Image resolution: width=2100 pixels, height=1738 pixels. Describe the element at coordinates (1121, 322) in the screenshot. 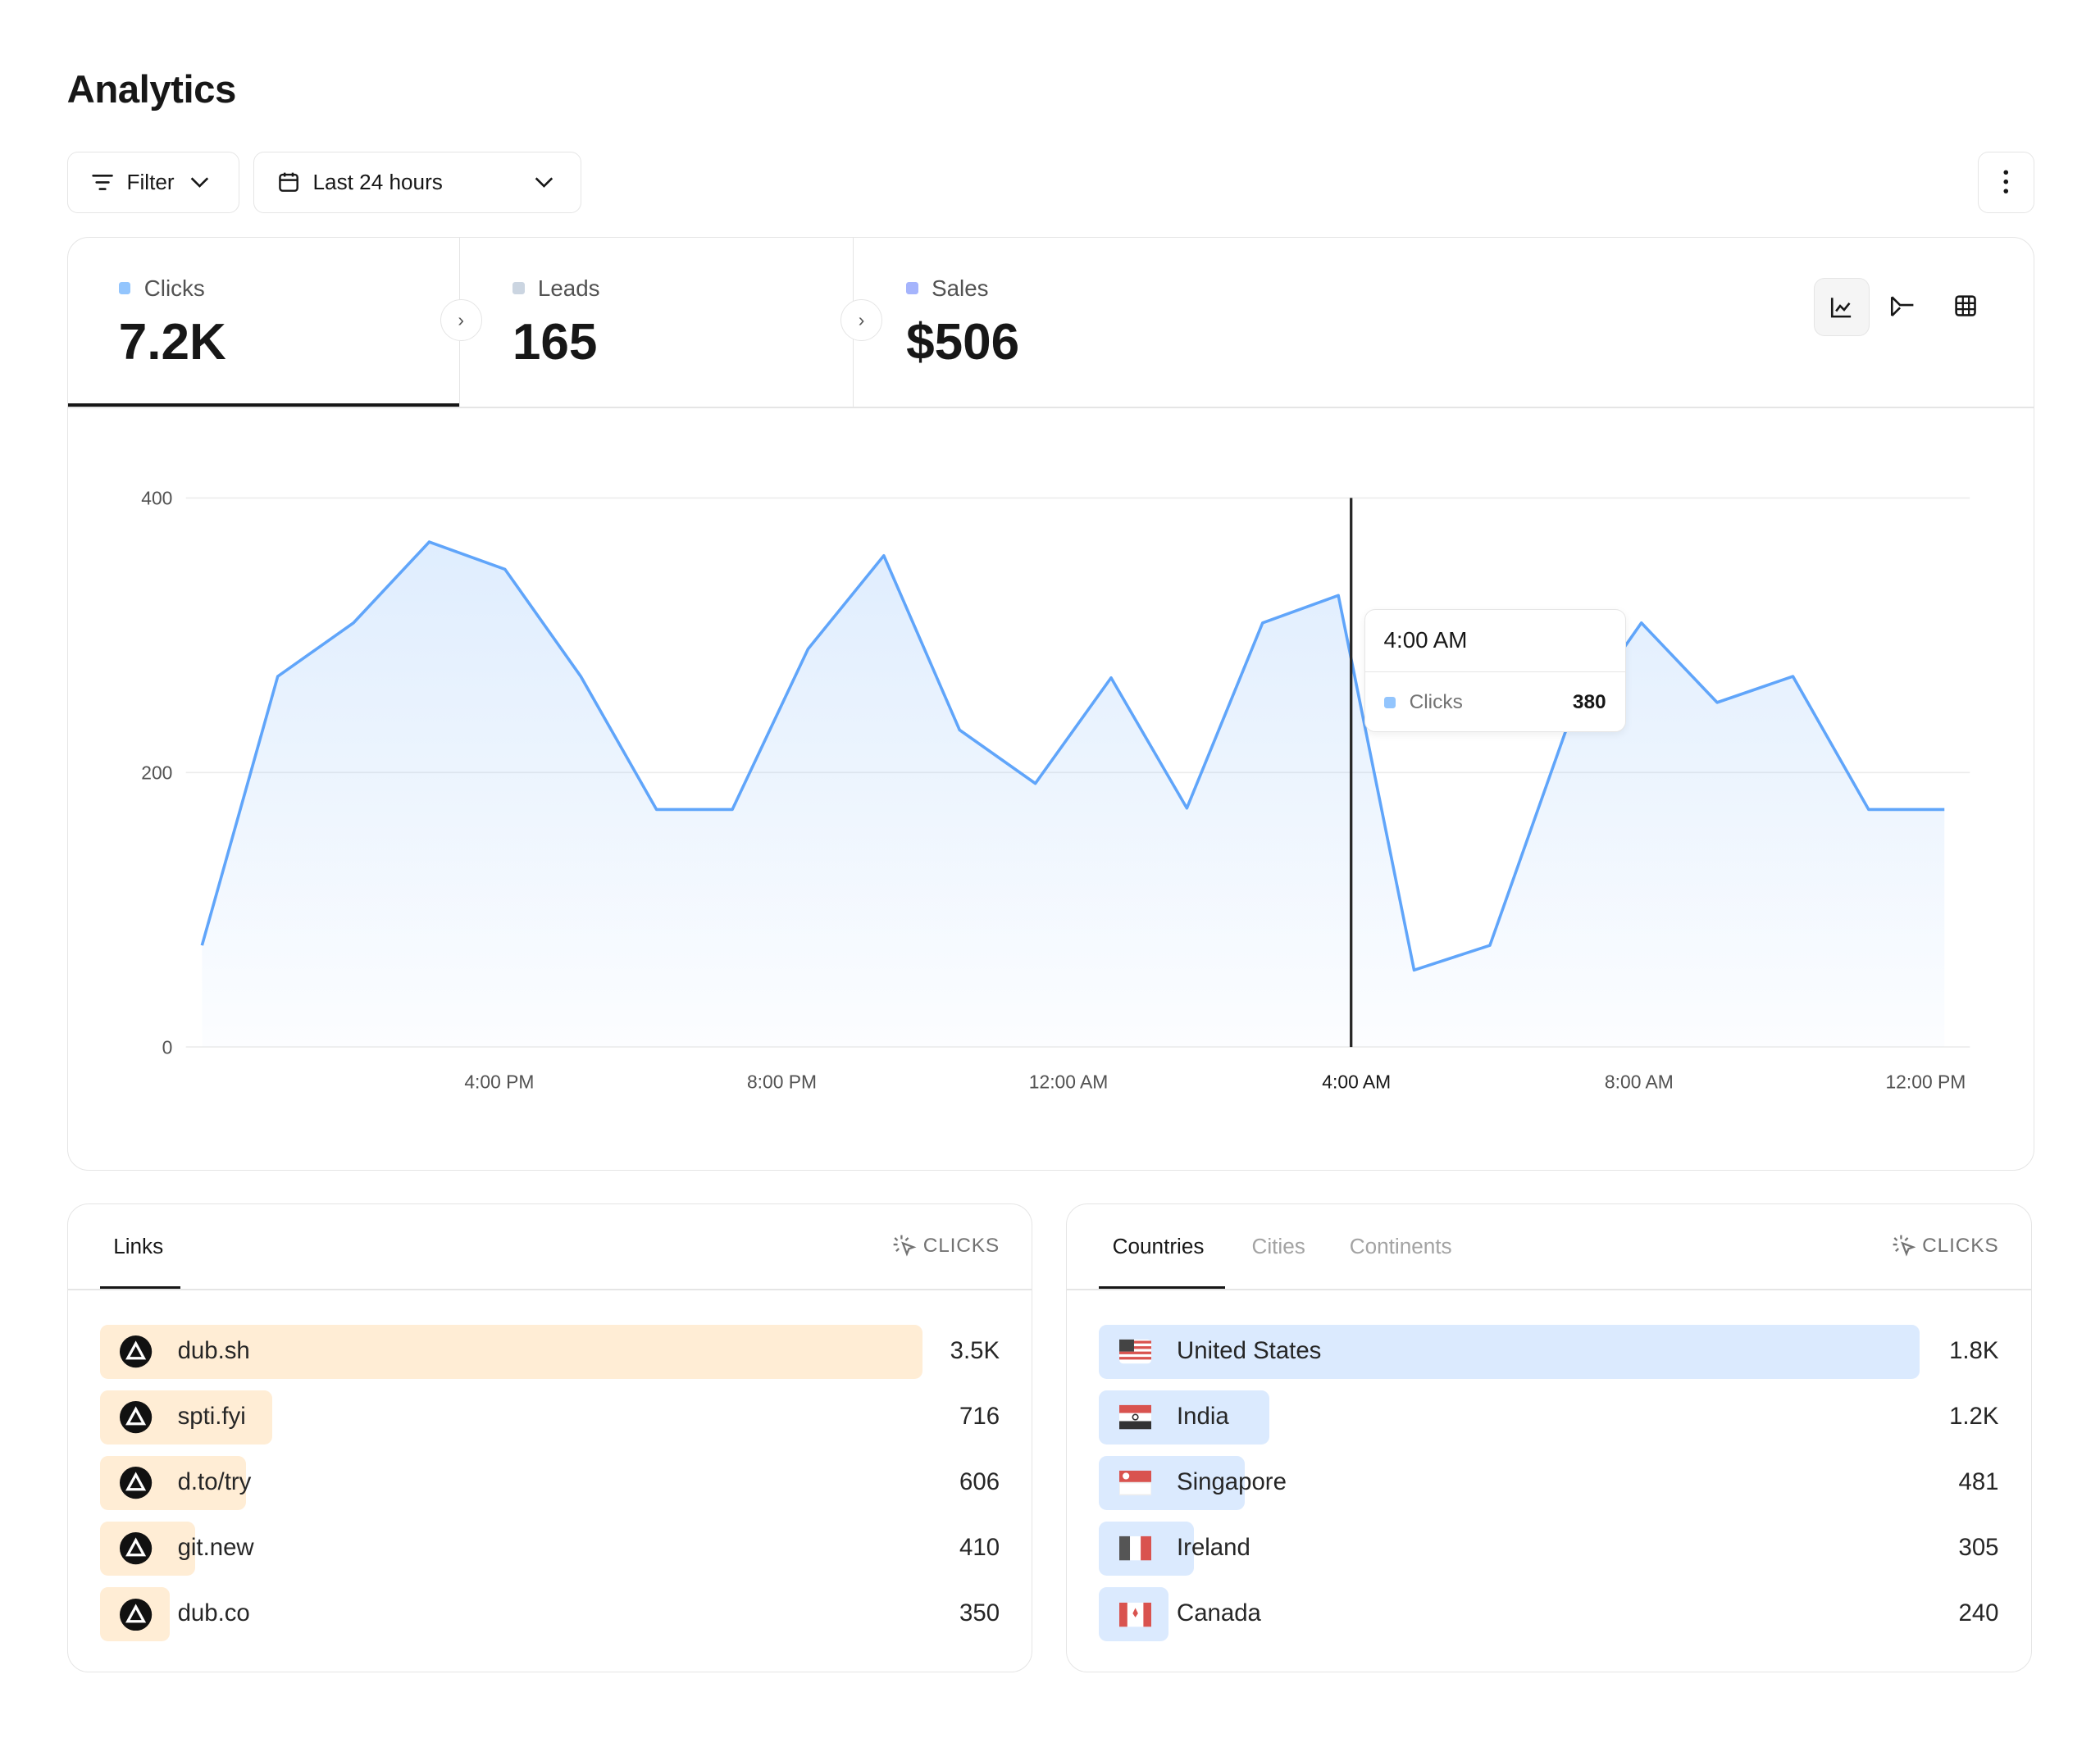

I see `metric-sales: Sales $506` at that location.